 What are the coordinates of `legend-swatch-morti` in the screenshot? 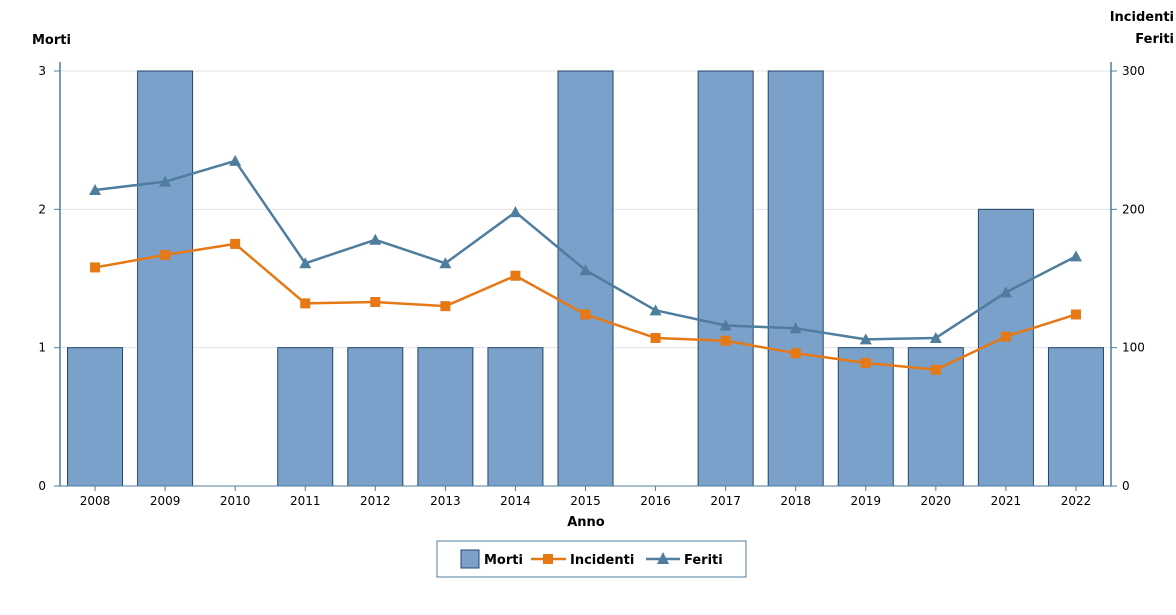 It's located at (470, 559).